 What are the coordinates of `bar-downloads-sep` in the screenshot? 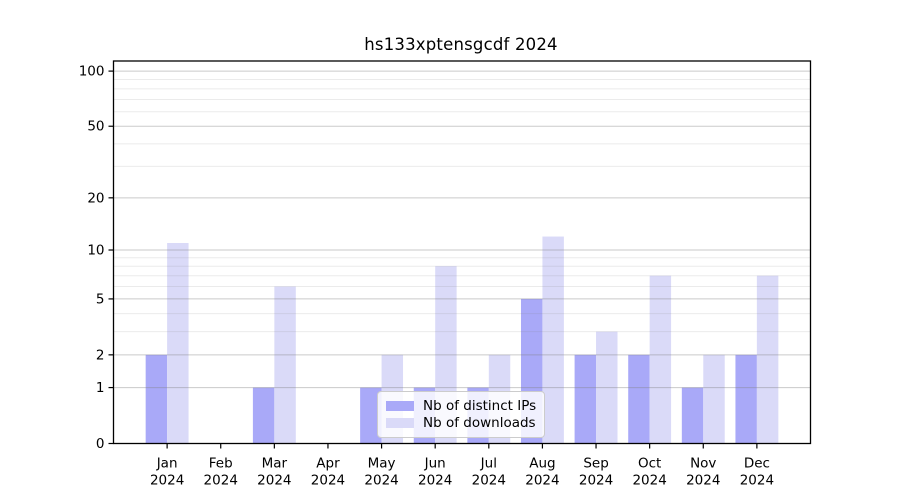 It's located at (607, 387).